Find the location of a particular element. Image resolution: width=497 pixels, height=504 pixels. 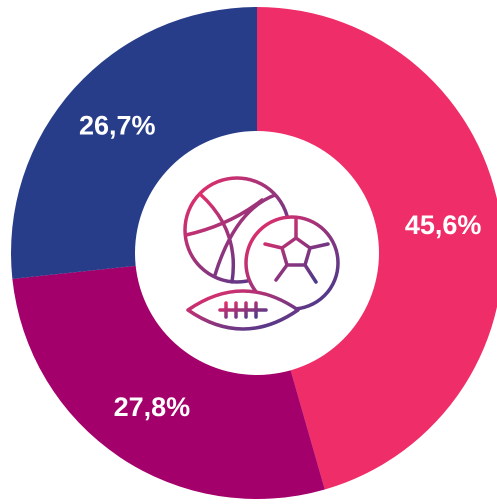

value-label: 27,8% is located at coordinates (152, 407).